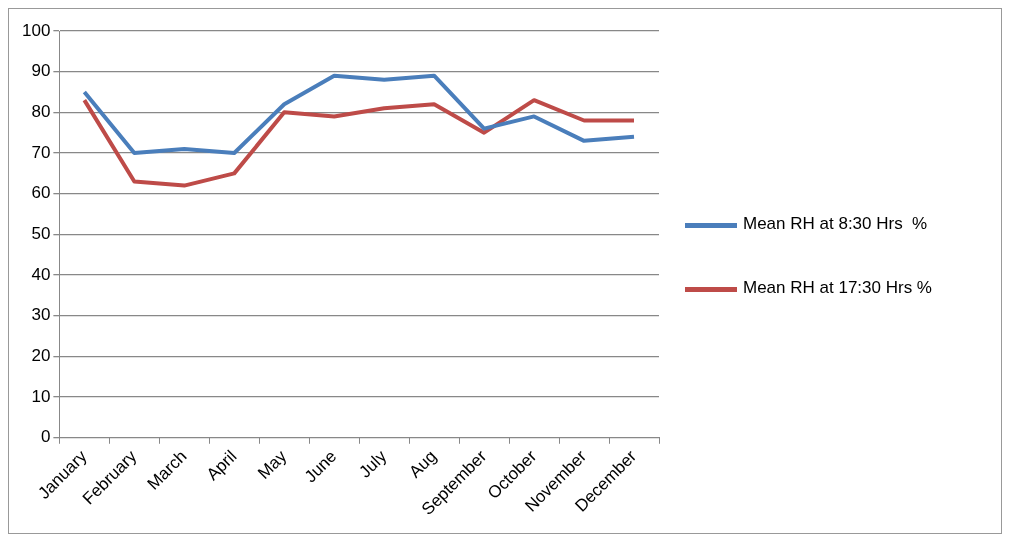  What do you see at coordinates (41, 71) in the screenshot?
I see `y-tick-label: 90` at bounding box center [41, 71].